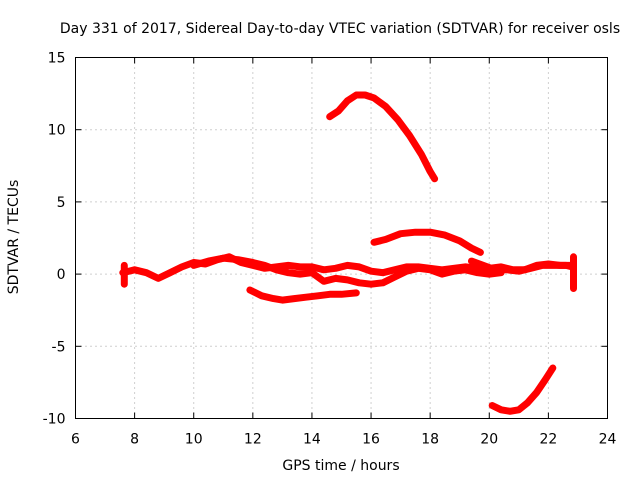 The width and height of the screenshot is (640, 480). What do you see at coordinates (57, 131) in the screenshot?
I see `y-tick-label: 10` at bounding box center [57, 131].